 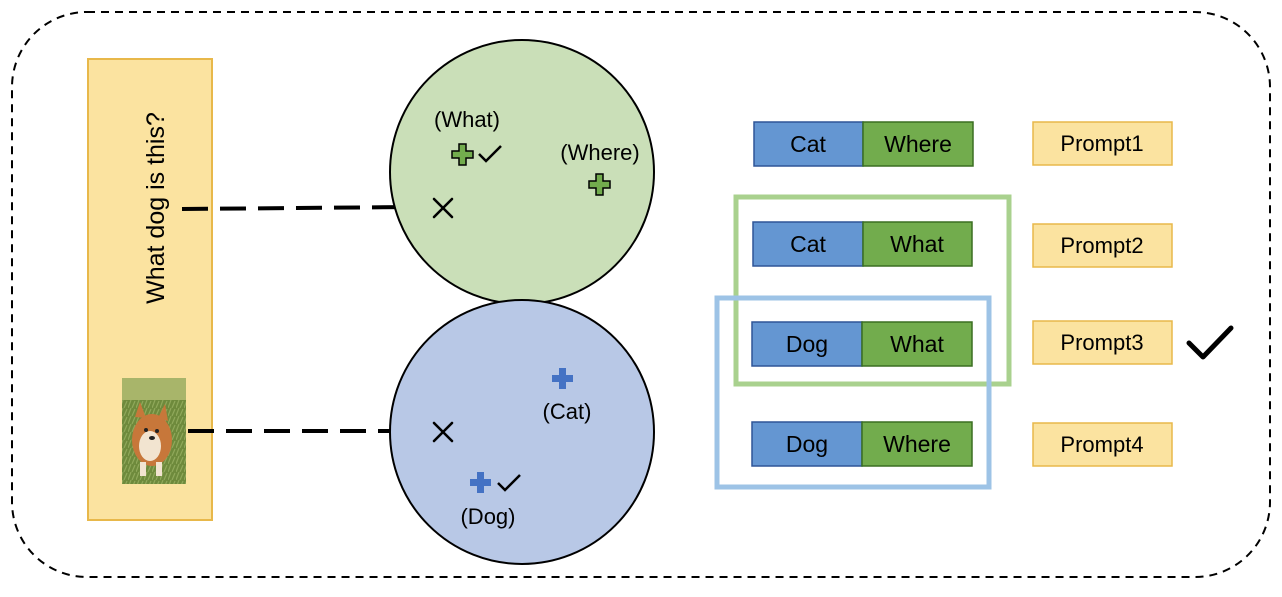 What do you see at coordinates (567, 411) in the screenshot?
I see `anchor-label-cat: (Cat)` at bounding box center [567, 411].